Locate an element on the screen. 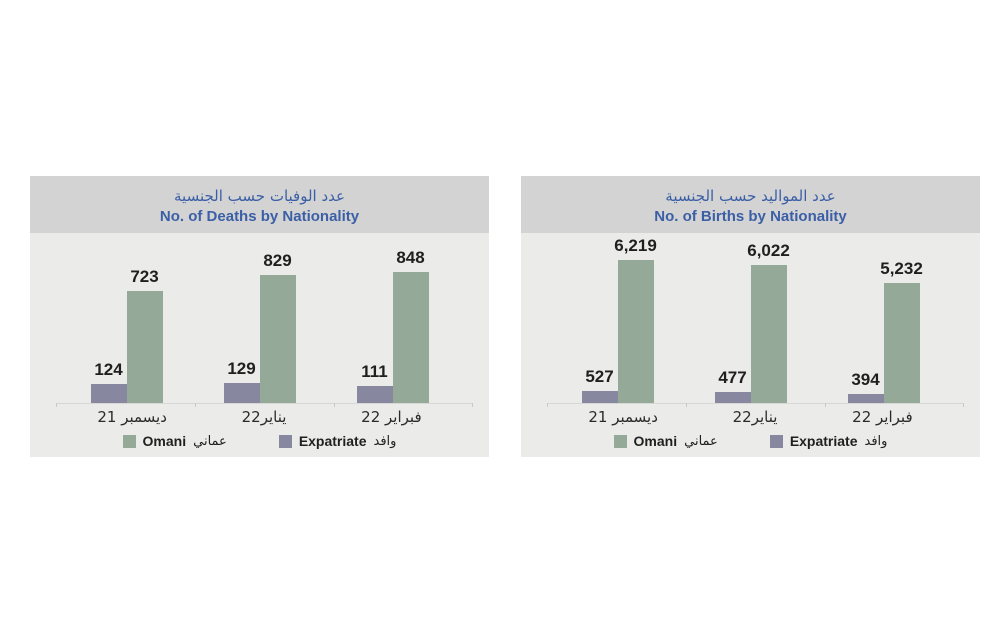  expatriate-bar-value-label: 129 is located at coordinates (241, 368).